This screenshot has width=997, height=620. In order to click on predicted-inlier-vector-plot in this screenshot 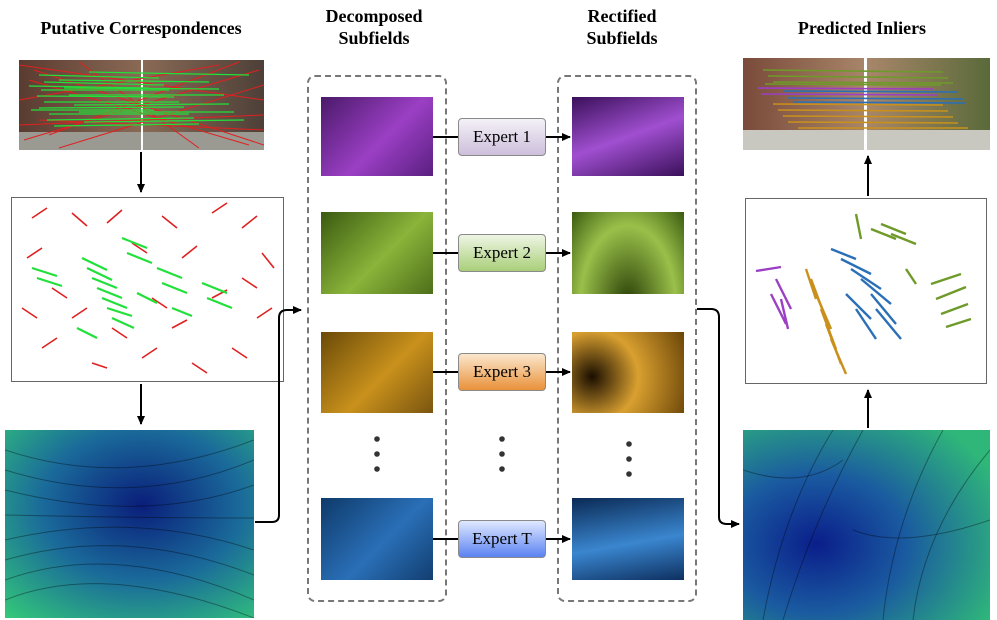, I will do `click(866, 291)`.